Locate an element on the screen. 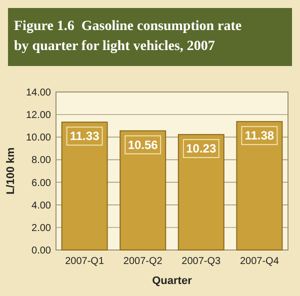 This screenshot has height=296, width=300. data-label: 10.23 is located at coordinates (201, 149).